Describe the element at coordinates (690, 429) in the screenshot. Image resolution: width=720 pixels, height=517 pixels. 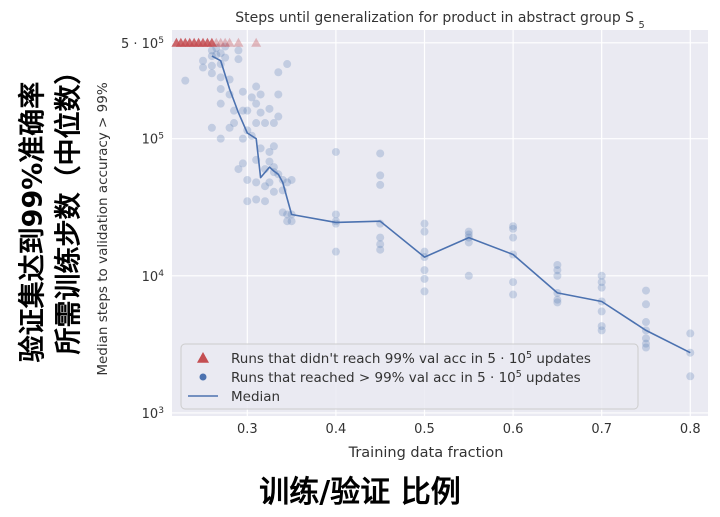
I see `x-tick-label: 0.8` at that location.